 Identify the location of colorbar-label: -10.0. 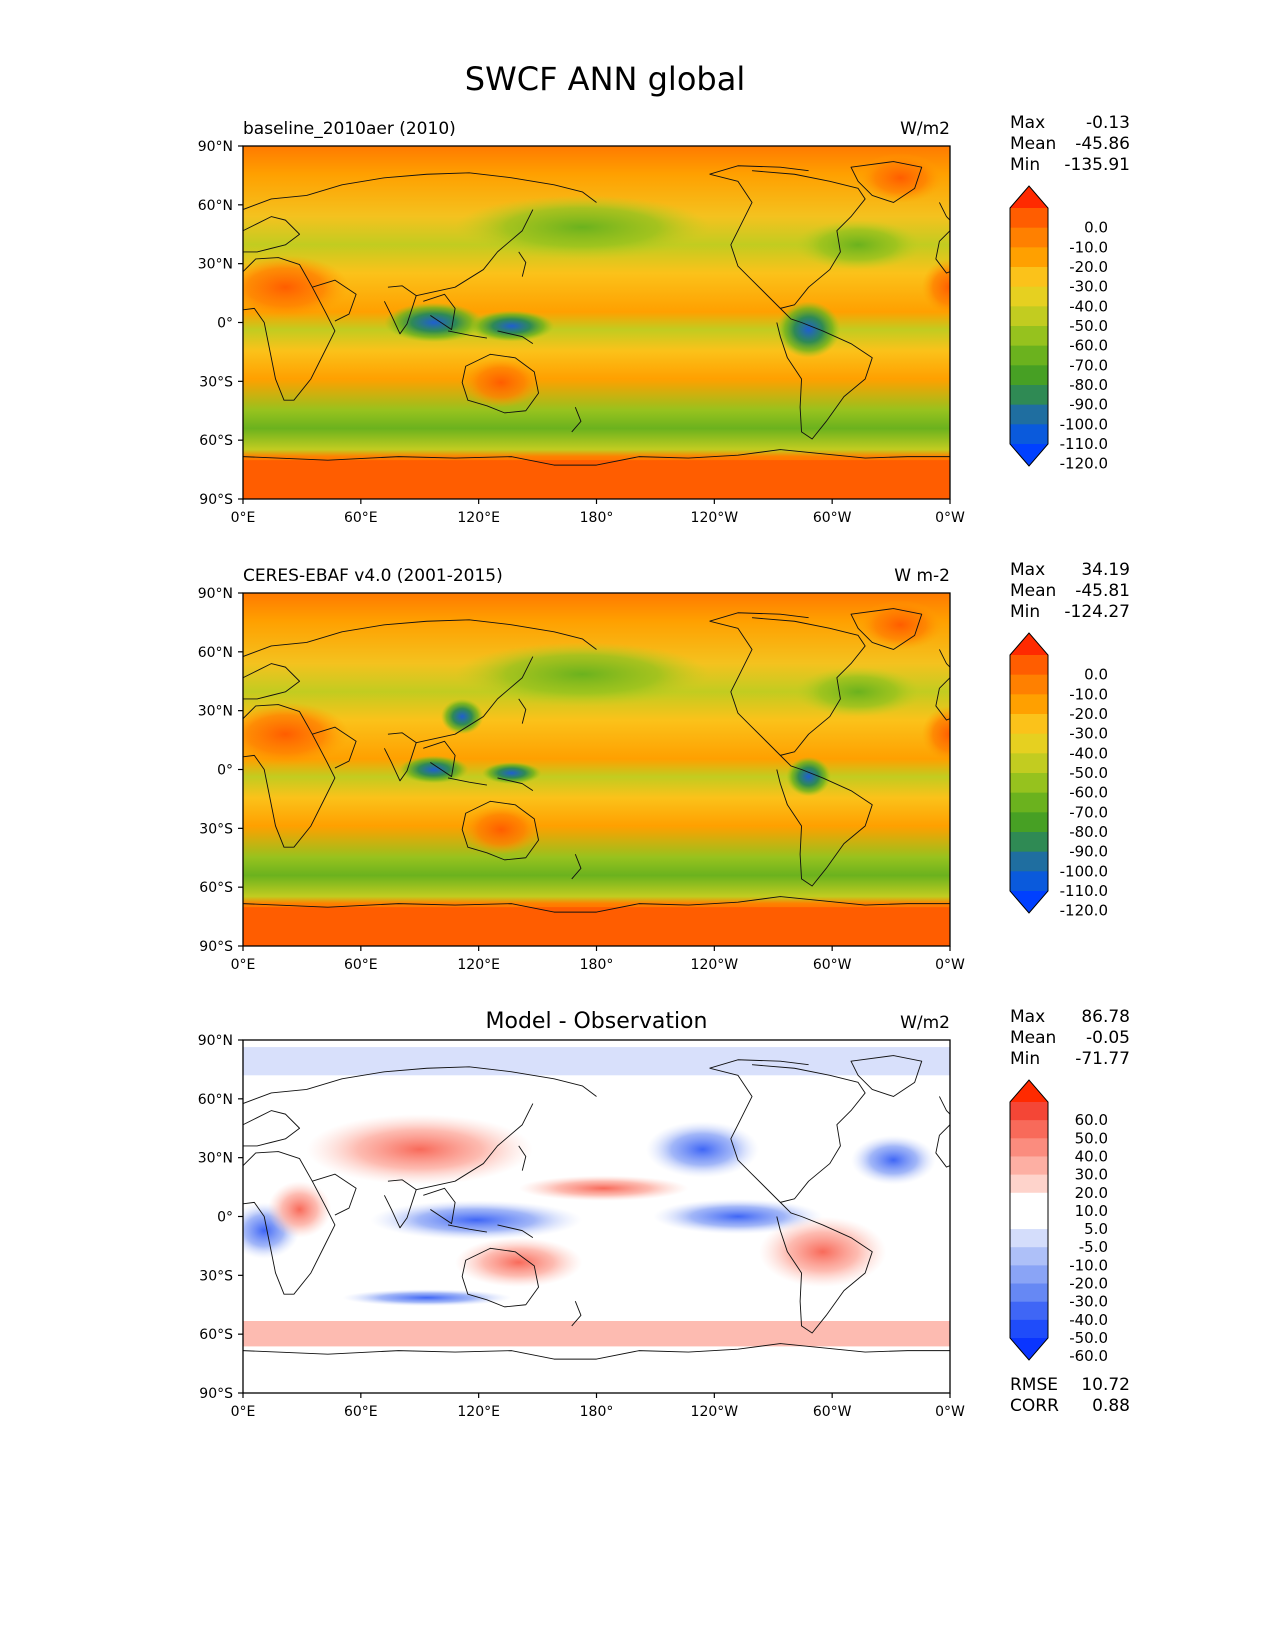
(1088, 694).